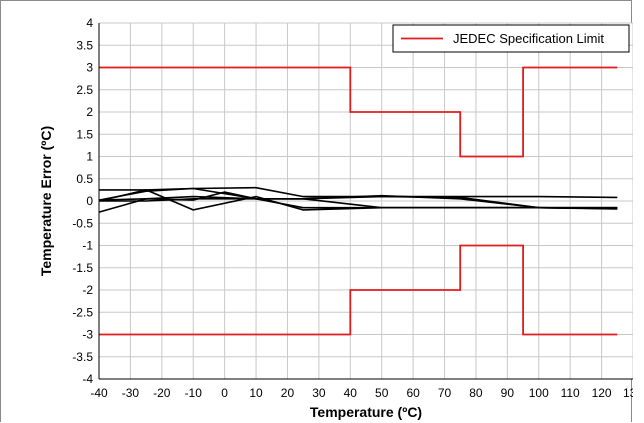 This screenshot has height=423, width=644. What do you see at coordinates (224, 393) in the screenshot?
I see `x-tick-label: 0` at bounding box center [224, 393].